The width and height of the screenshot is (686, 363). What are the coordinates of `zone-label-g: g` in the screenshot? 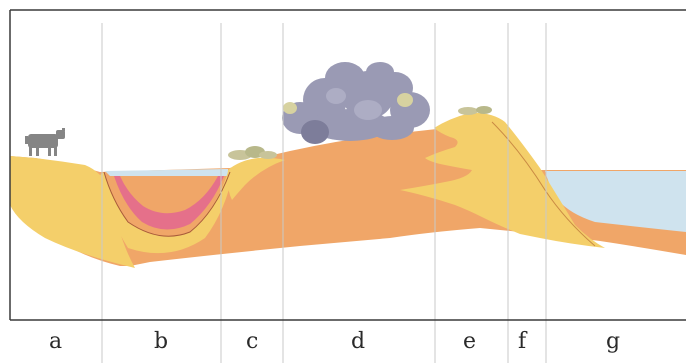 It's located at (613, 341).